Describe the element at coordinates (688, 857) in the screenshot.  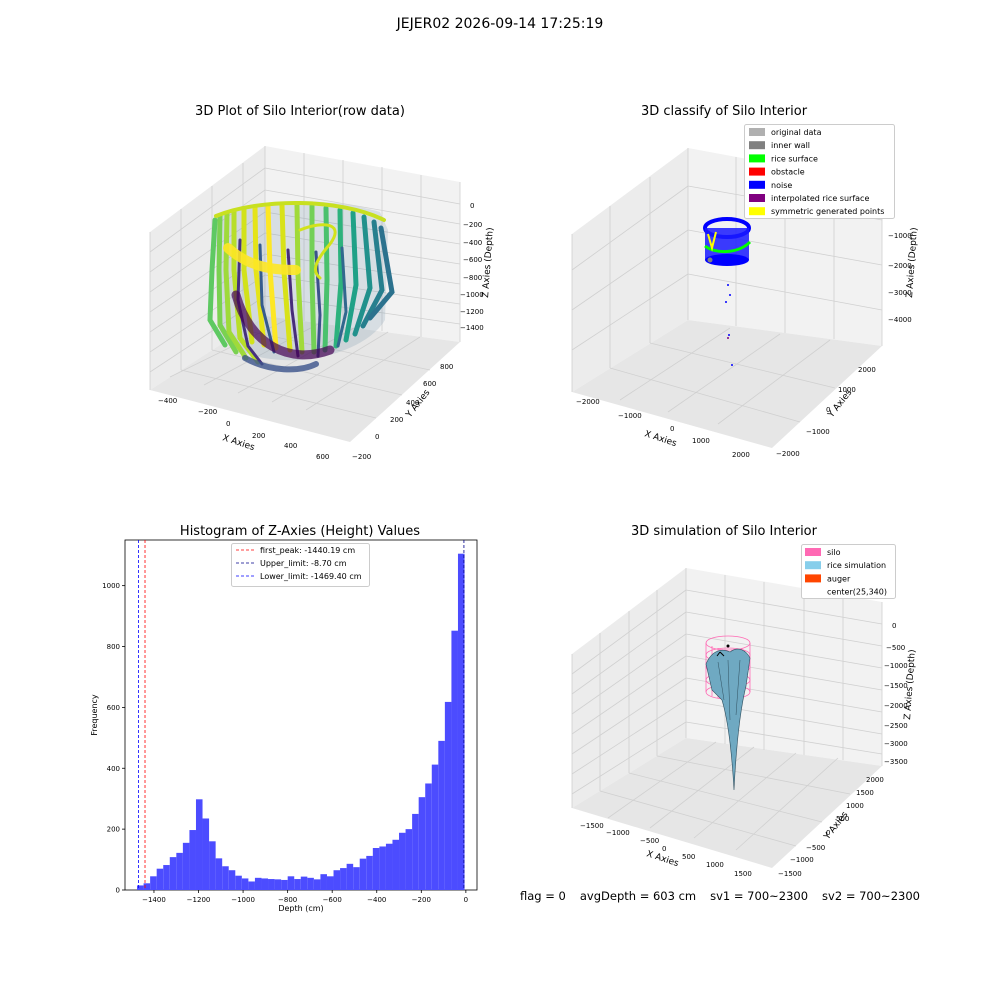
I see `p4-xtick-4: 500` at that location.